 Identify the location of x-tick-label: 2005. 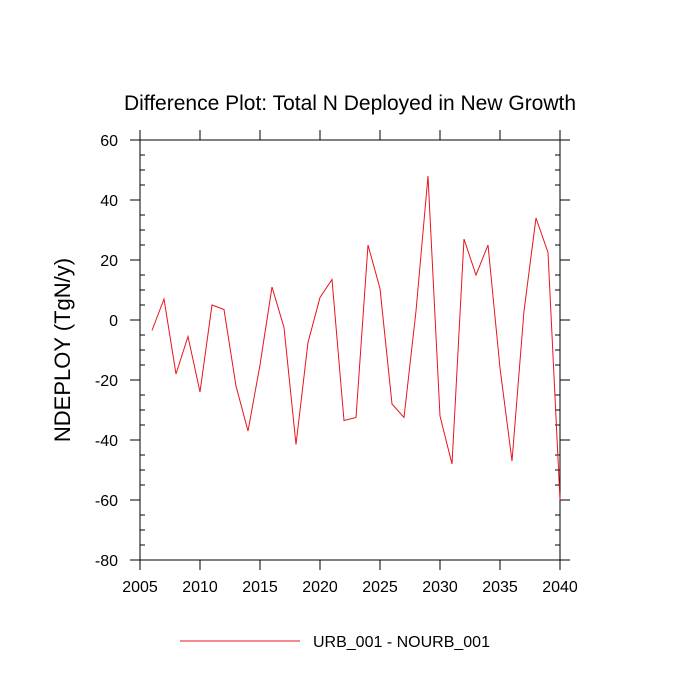
(140, 587).